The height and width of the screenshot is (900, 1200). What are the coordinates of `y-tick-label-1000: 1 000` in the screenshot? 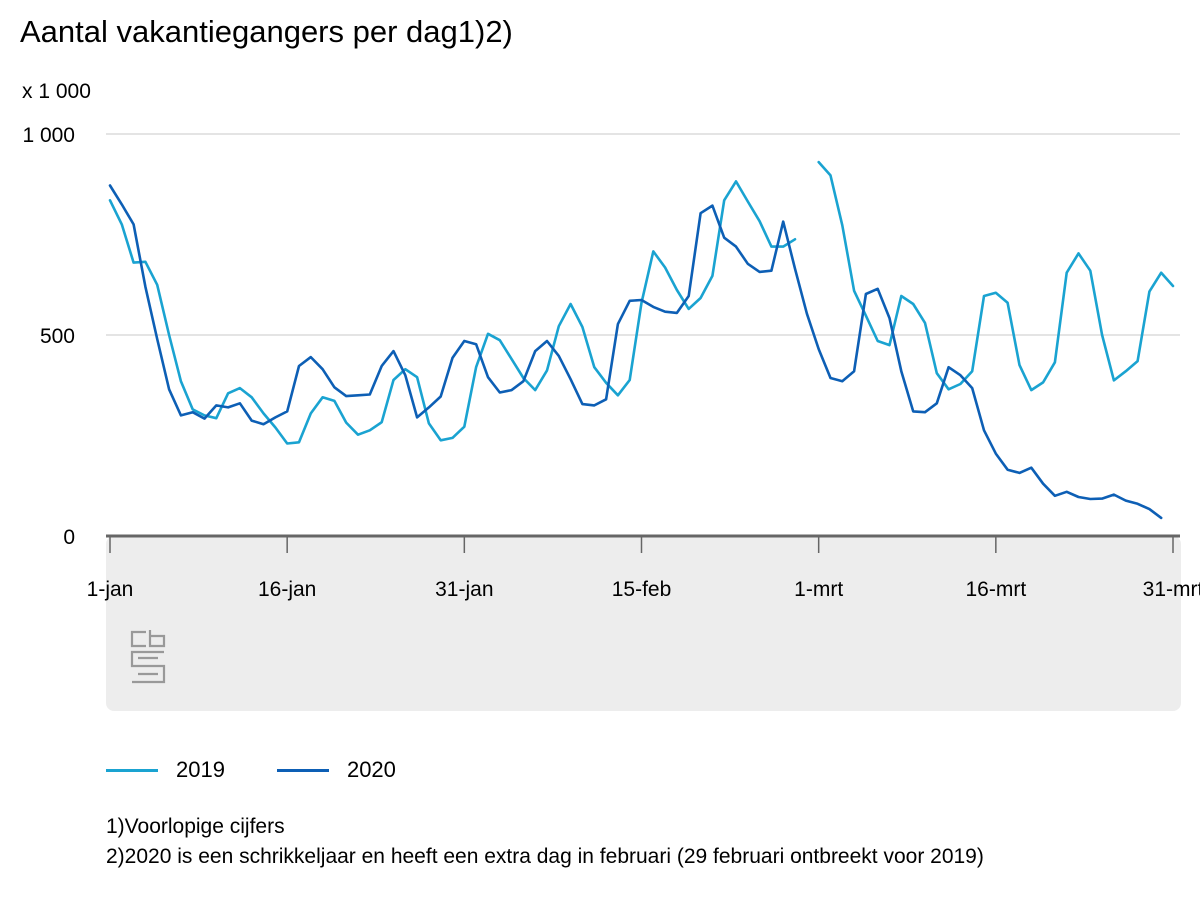 It's located at (48, 135).